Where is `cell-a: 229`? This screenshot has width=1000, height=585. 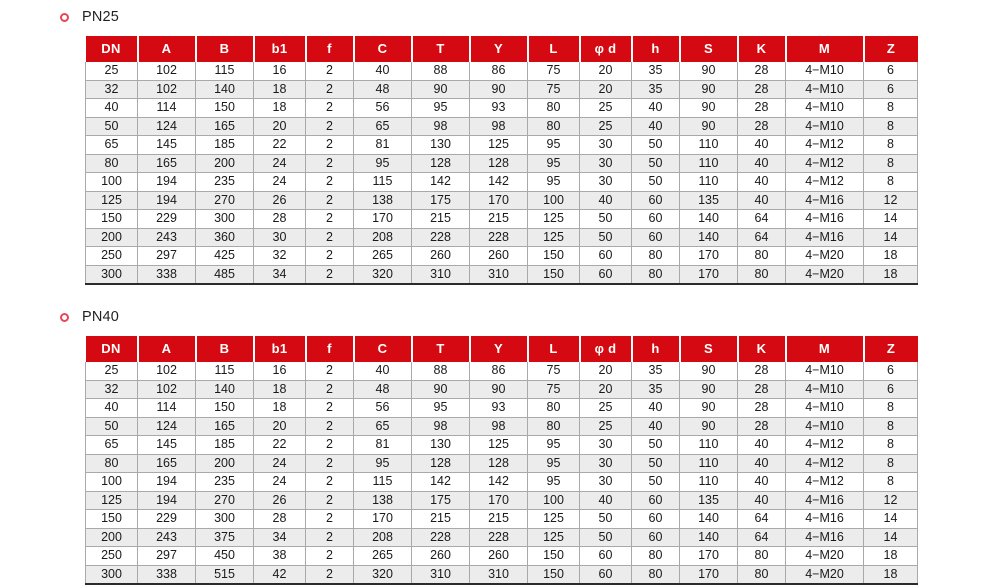
cell-a: 229 is located at coordinates (166, 519).